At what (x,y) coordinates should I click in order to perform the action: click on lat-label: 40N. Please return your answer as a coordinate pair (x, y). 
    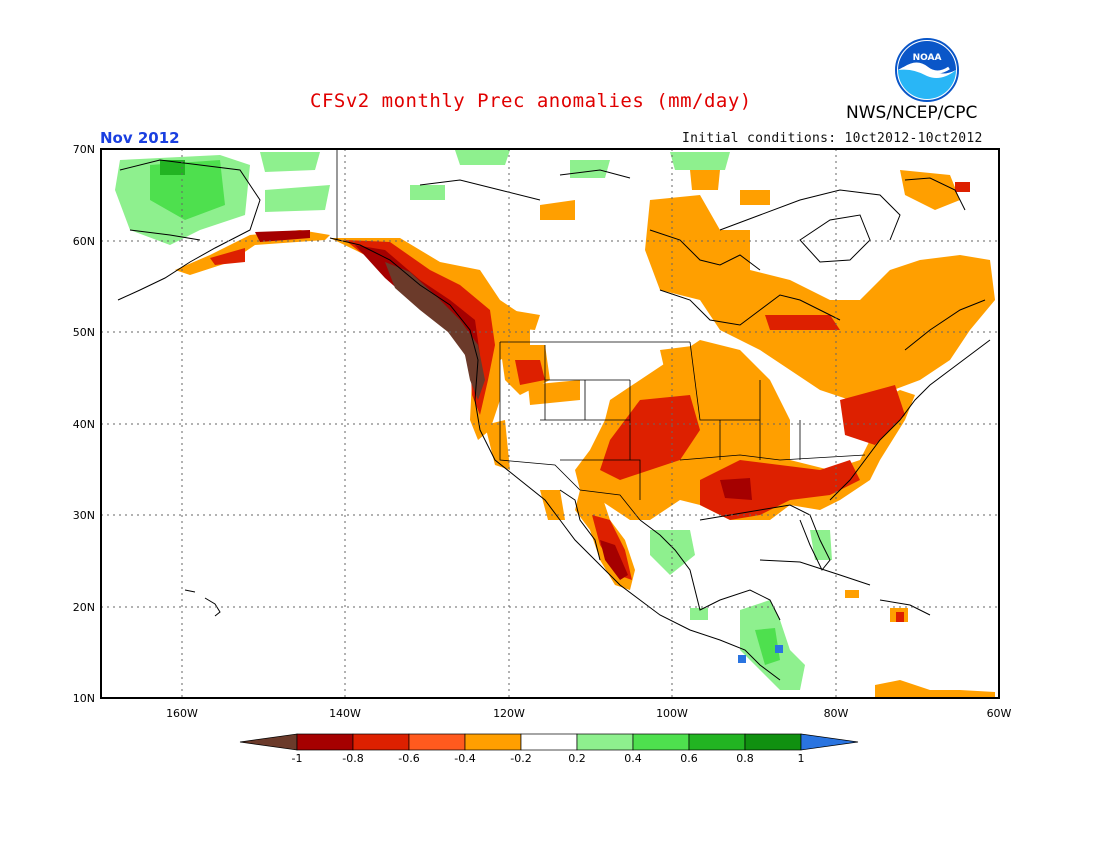
    Looking at the image, I should click on (84, 424).